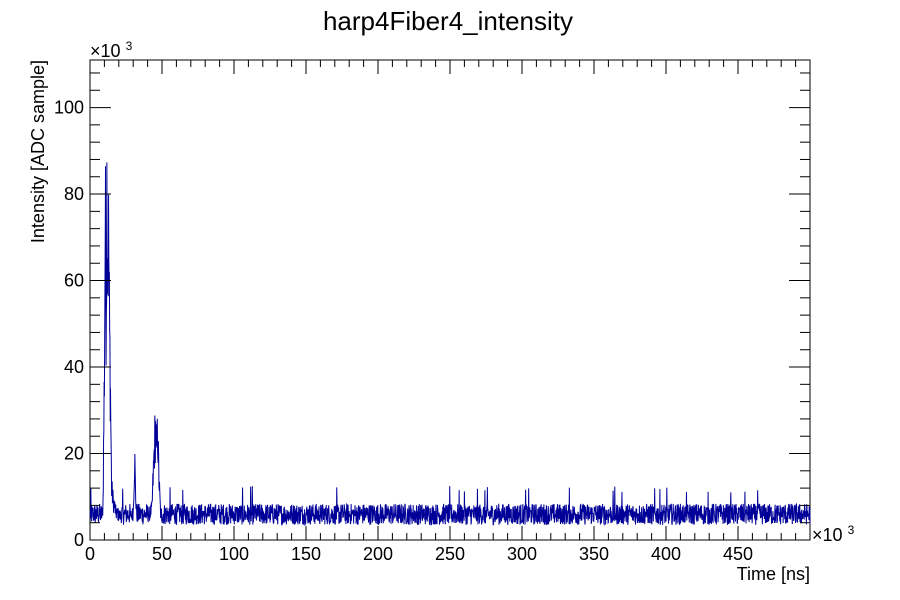 The height and width of the screenshot is (600, 900). I want to click on x-tick-label: 300, so click(522, 554).